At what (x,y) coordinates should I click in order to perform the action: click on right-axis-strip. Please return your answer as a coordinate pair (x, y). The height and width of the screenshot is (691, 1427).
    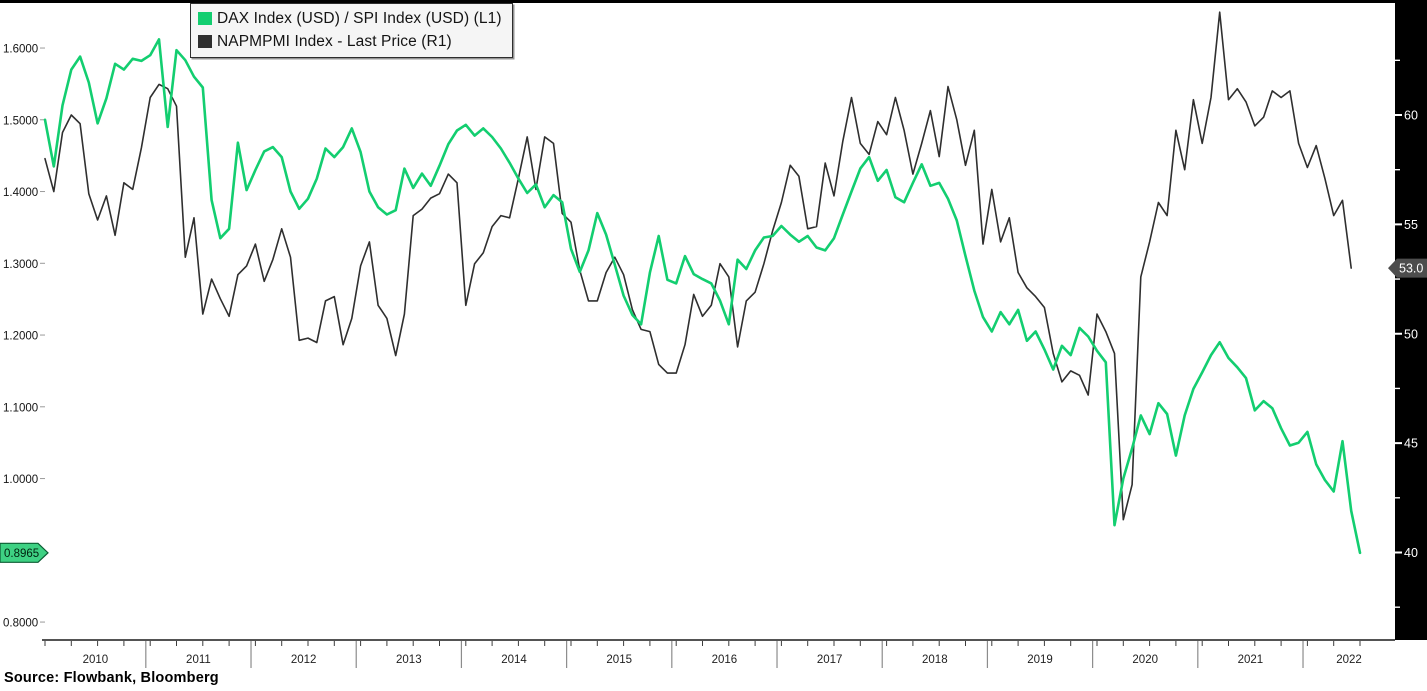
    Looking at the image, I should click on (1411, 321).